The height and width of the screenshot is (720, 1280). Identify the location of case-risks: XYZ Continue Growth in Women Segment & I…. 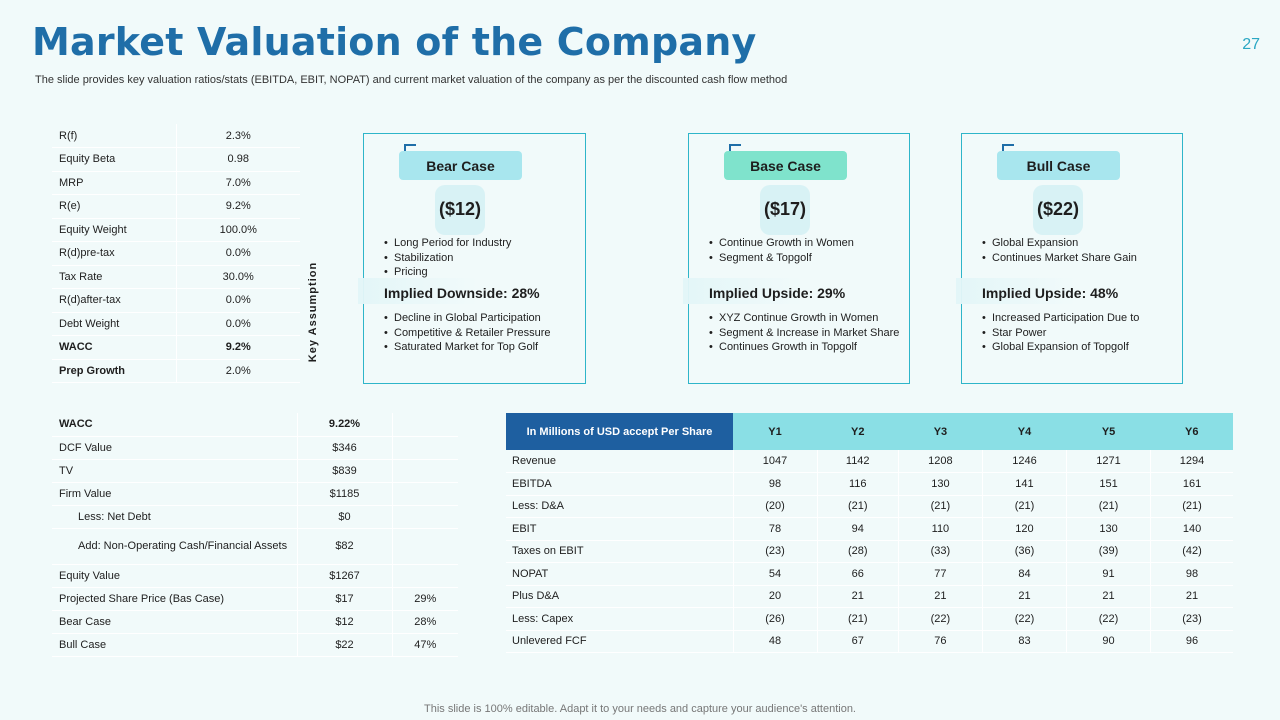
(806, 333).